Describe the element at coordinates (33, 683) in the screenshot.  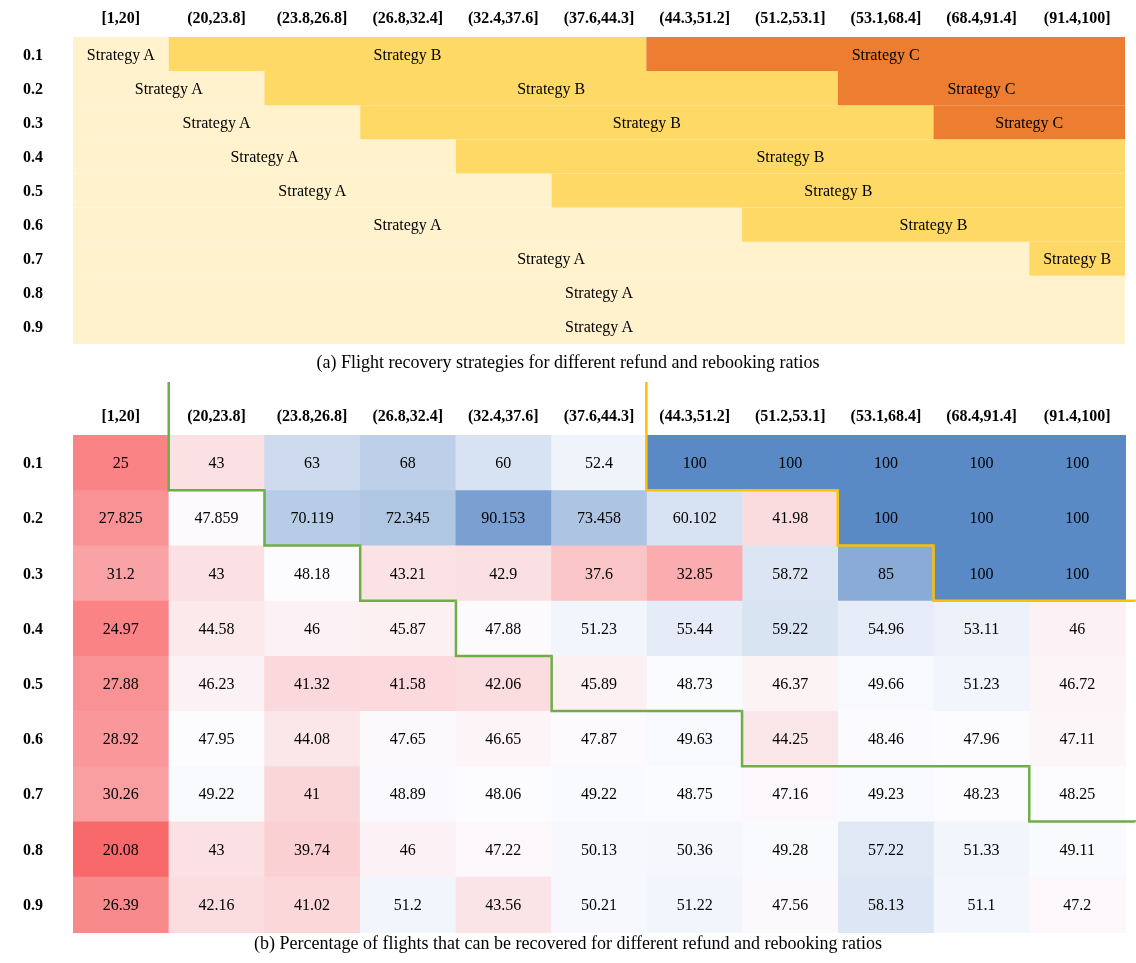
I see `y-tick-label: 0.5` at that location.